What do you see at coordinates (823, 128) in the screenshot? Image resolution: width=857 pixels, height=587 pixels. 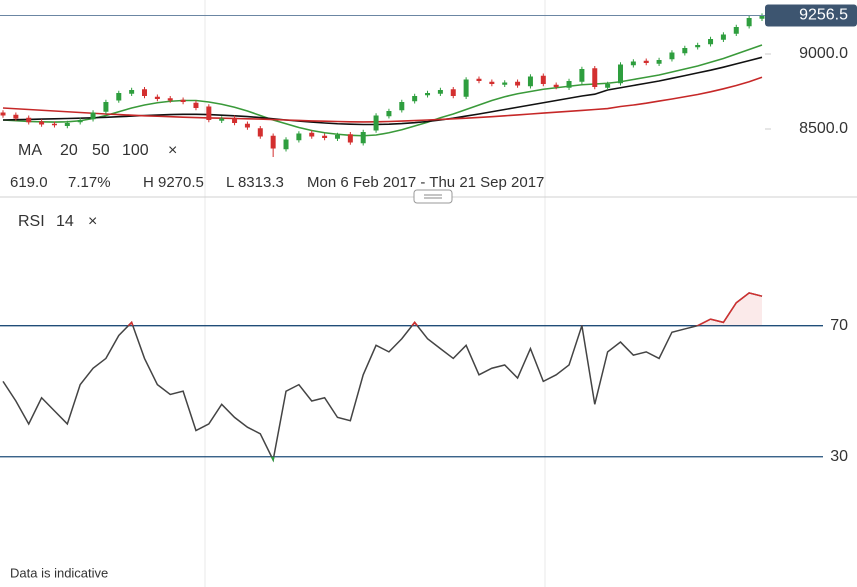 I see `y-tick-label: 8500.0` at bounding box center [823, 128].